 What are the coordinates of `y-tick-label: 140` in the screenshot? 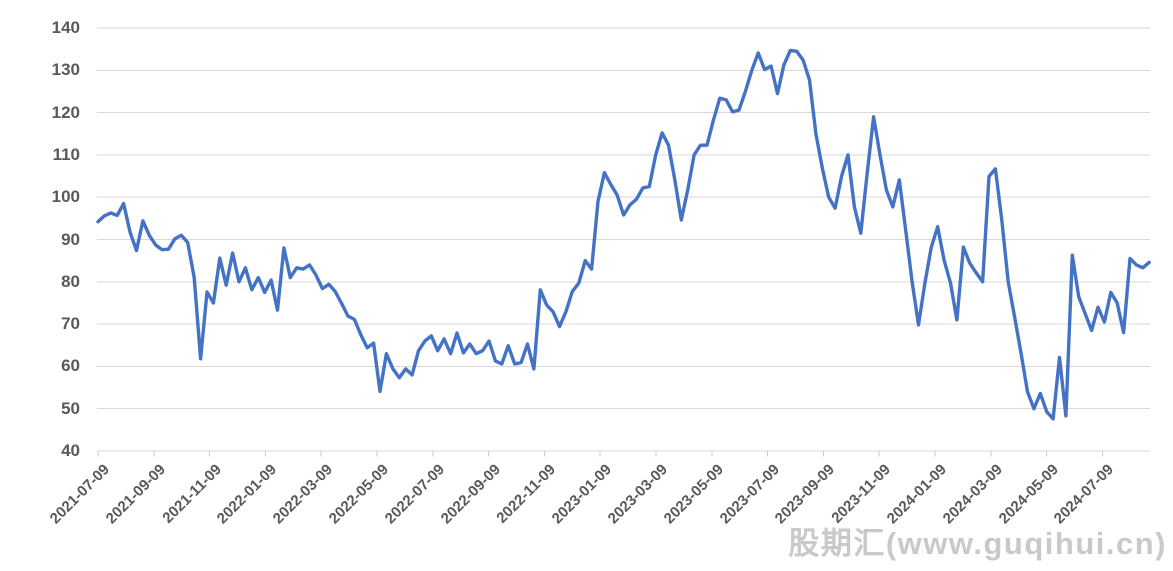 It's located at (65, 27).